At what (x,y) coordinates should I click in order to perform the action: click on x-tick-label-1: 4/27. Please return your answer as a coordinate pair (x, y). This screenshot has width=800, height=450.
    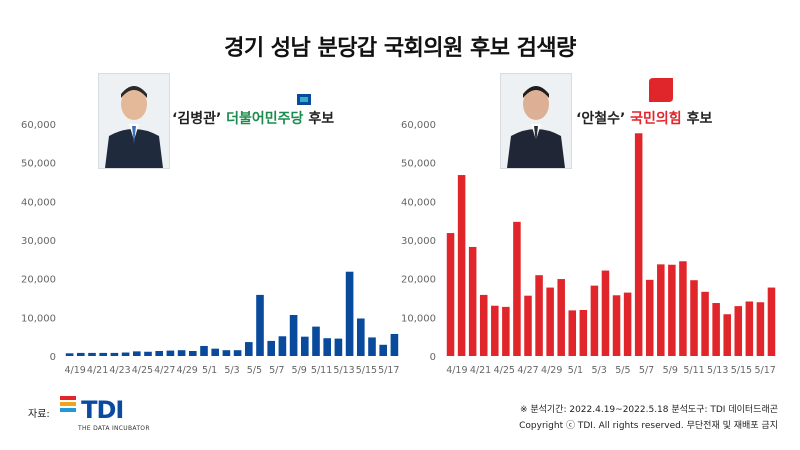
    Looking at the image, I should click on (164, 370).